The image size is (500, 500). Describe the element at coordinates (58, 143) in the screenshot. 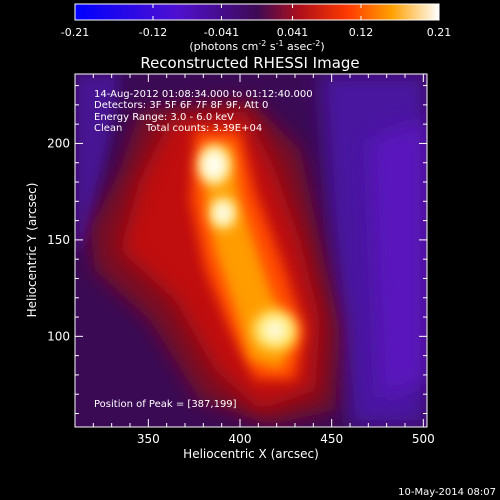

I see `y-tick-label: 200` at that location.